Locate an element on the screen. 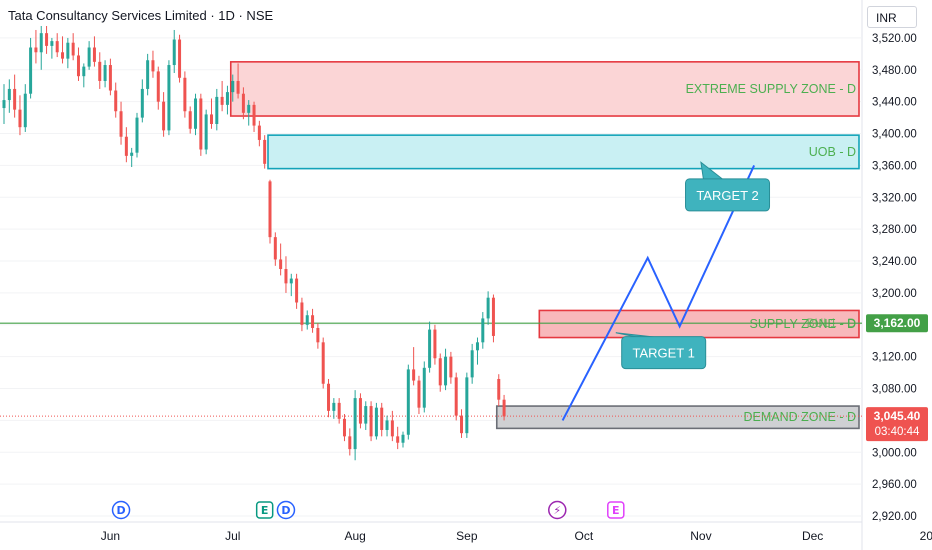 This screenshot has width=932, height=550. zone-supply is located at coordinates (699, 324).